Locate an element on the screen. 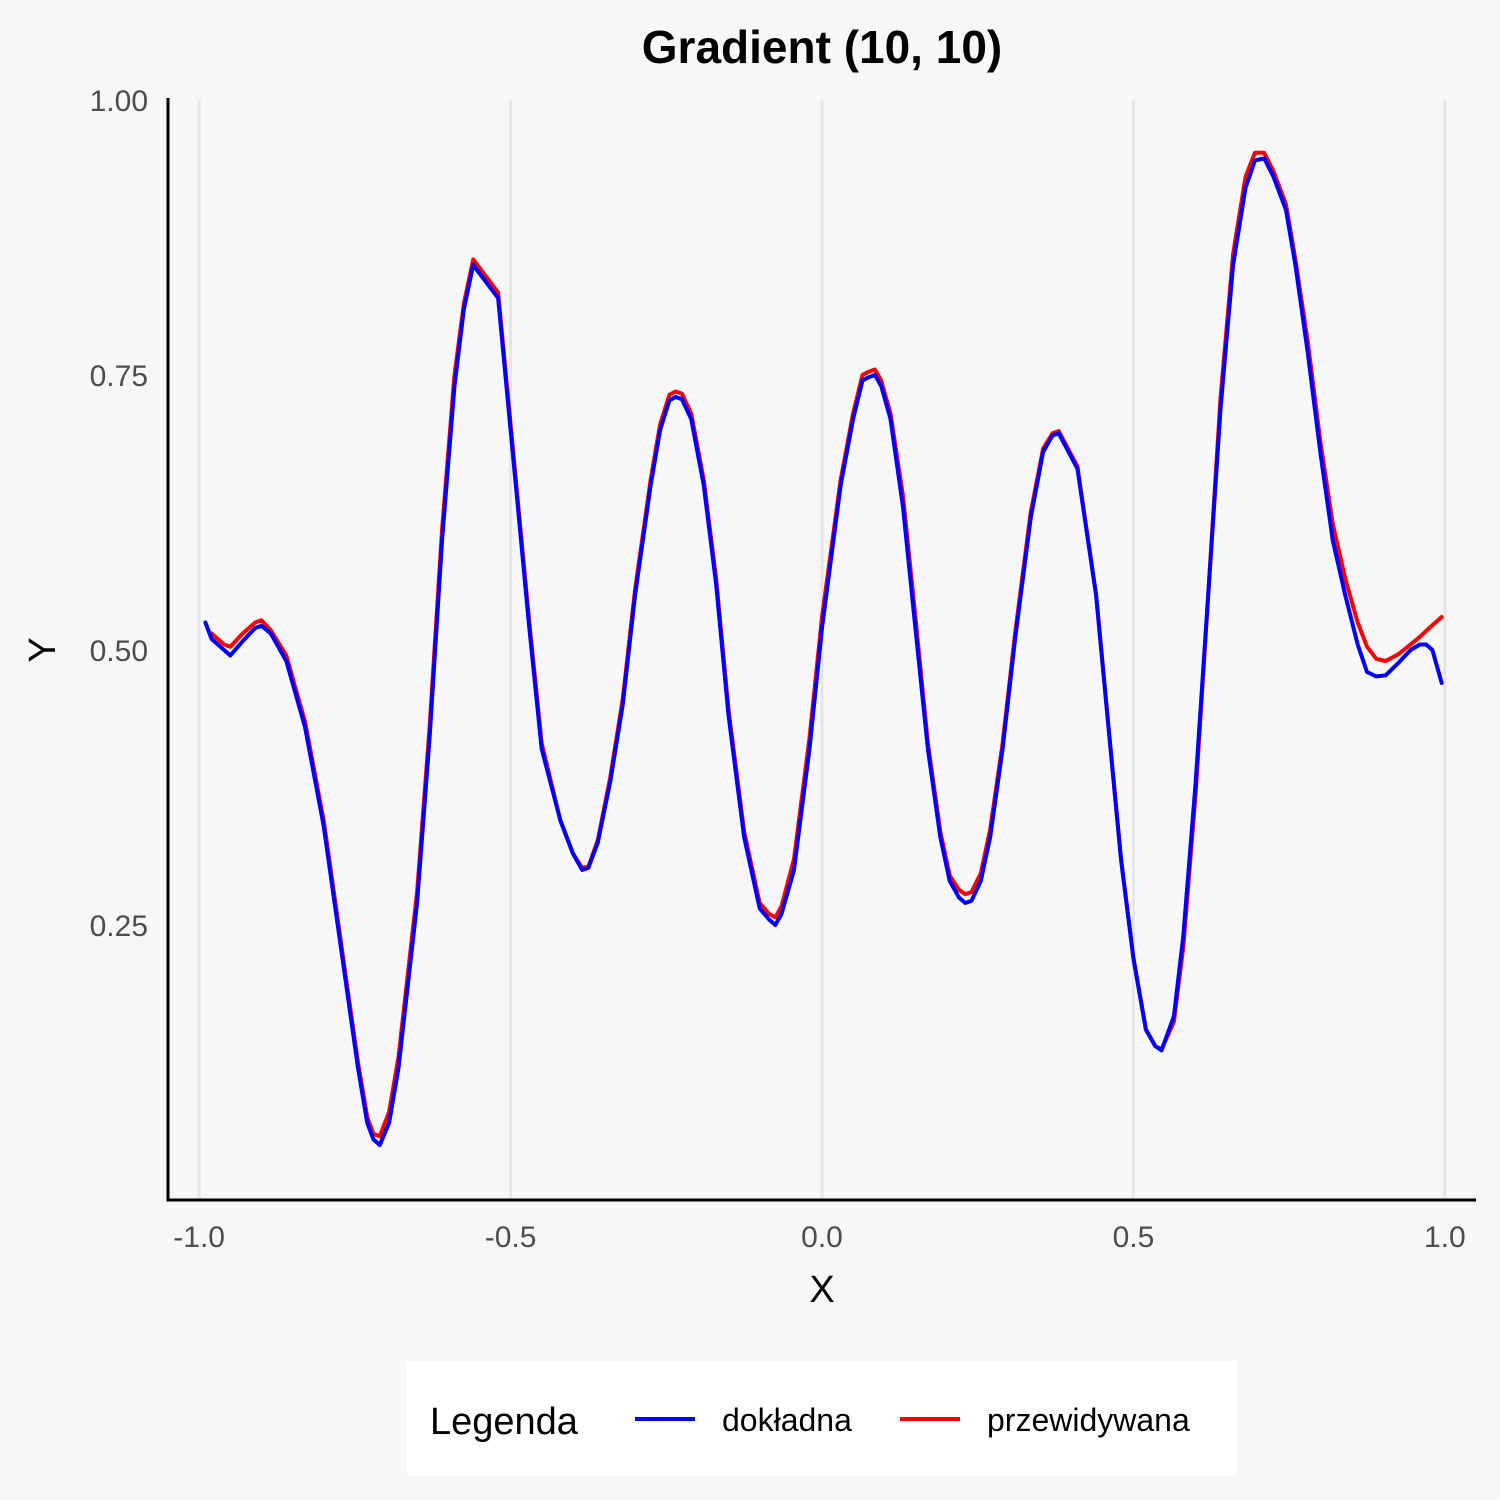 The height and width of the screenshot is (1500, 1500). x-tick-label: 0.0 is located at coordinates (822, 1237).